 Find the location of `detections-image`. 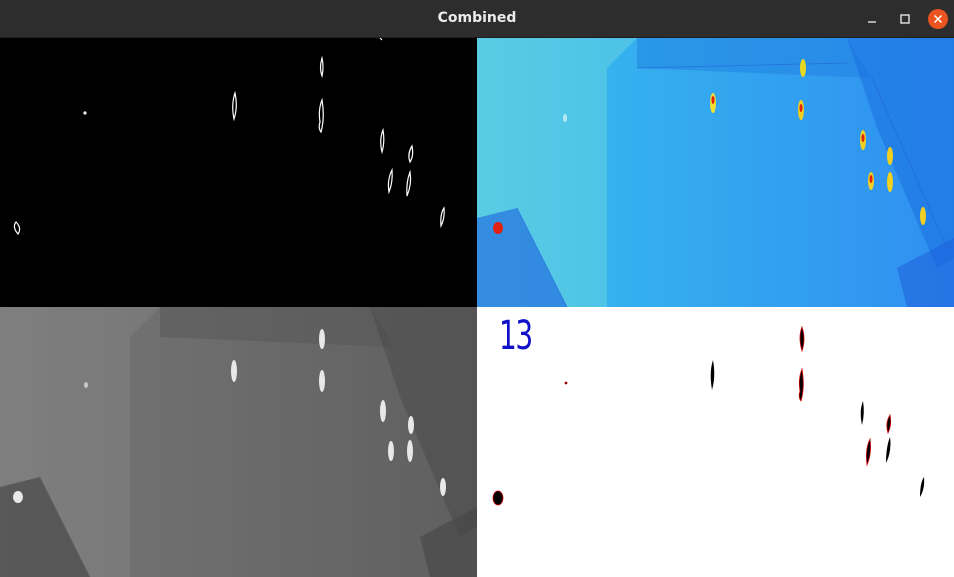

detections-image is located at coordinates (708, 415).